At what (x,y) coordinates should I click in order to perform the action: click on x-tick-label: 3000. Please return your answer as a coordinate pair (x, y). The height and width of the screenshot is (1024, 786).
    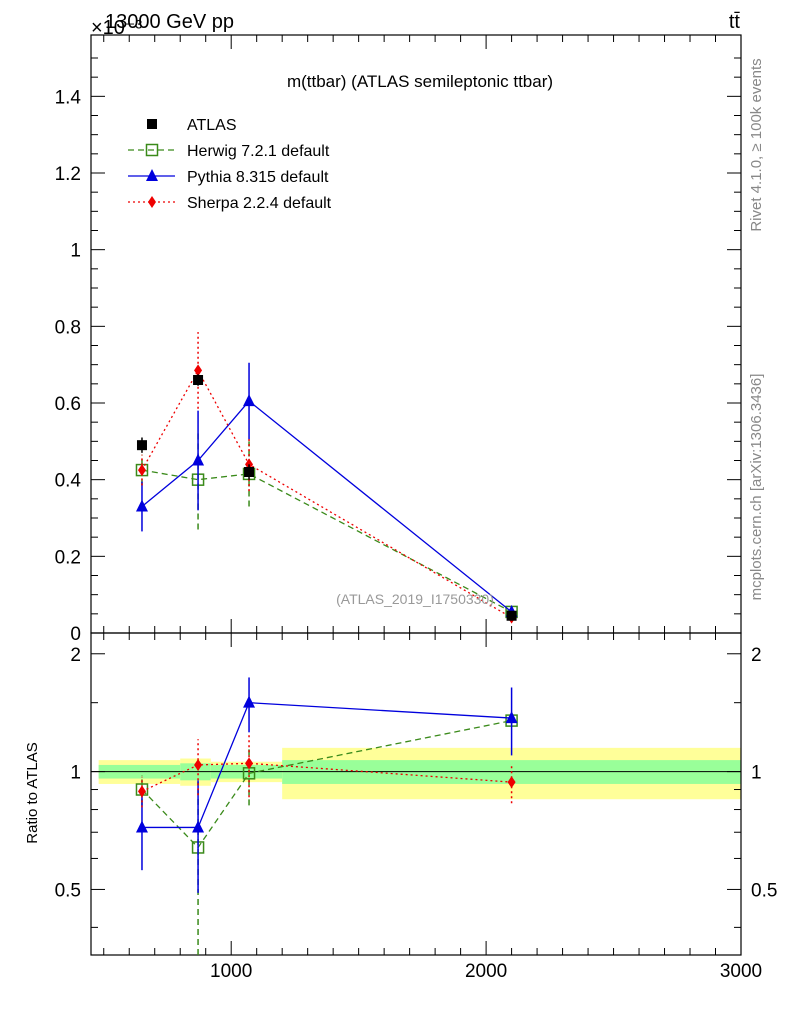
    Looking at the image, I should click on (741, 971).